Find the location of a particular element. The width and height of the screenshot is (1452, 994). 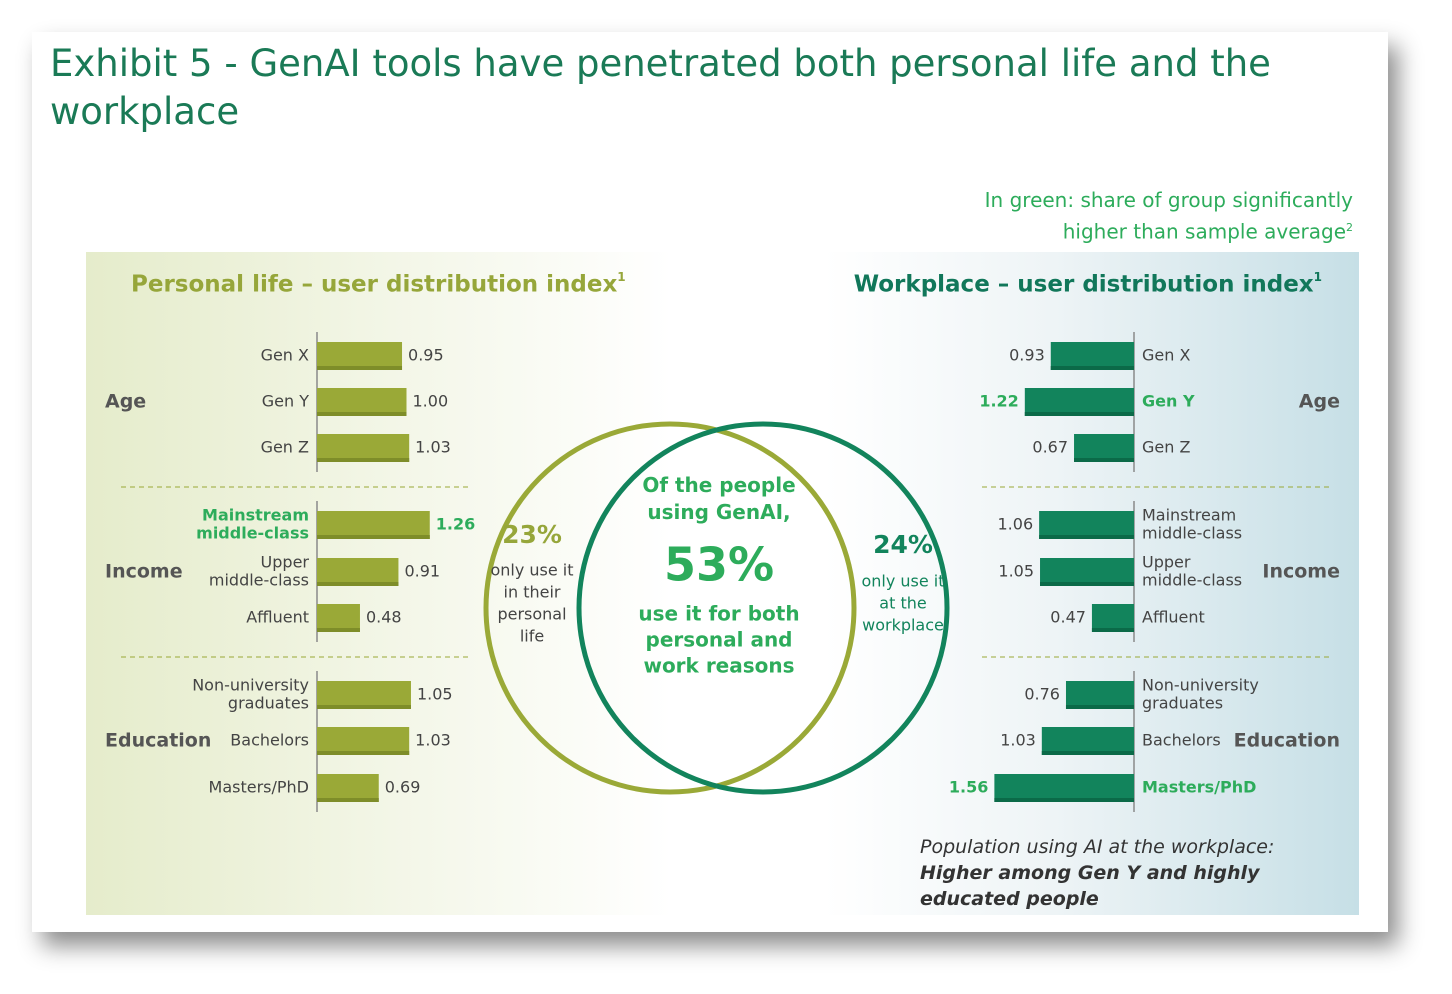

personal-category-label: Gen X is located at coordinates (285, 355).